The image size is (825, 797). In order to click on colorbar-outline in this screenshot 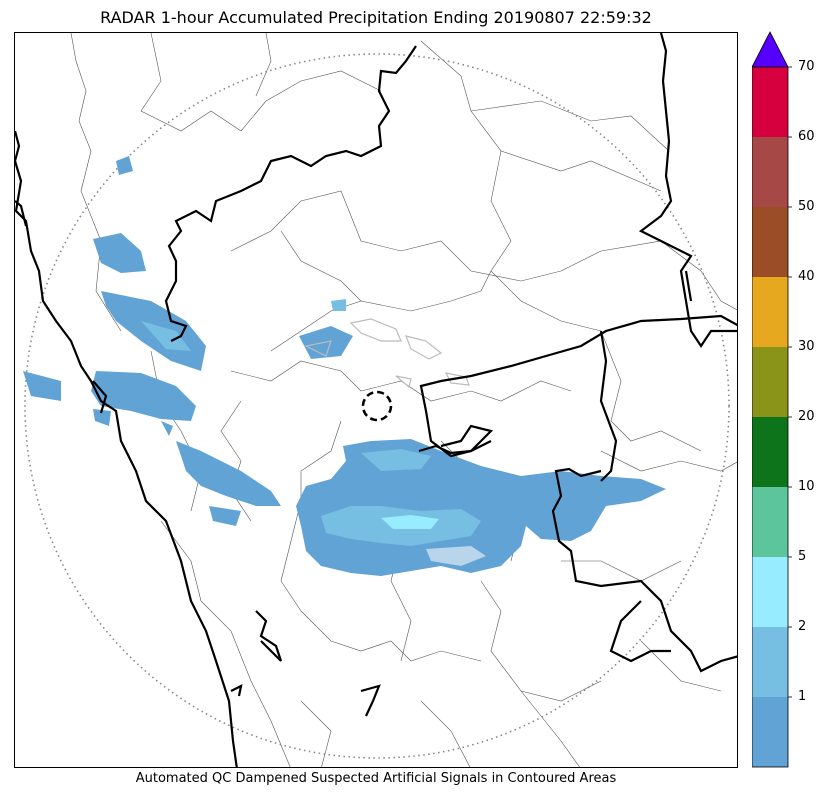, I will do `click(770, 417)`.